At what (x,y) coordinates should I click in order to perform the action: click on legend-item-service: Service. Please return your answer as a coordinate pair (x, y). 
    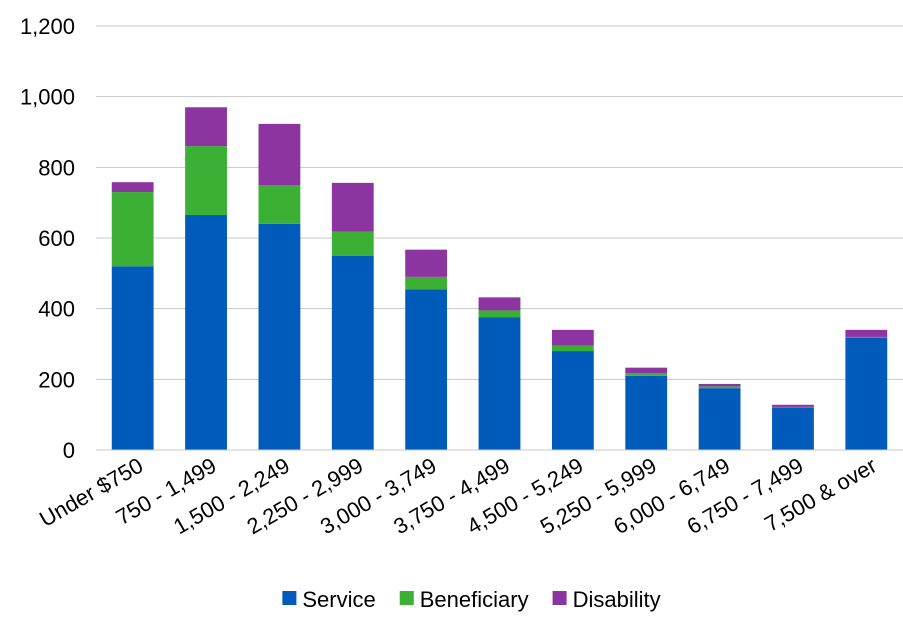
    Looking at the image, I should click on (329, 599).